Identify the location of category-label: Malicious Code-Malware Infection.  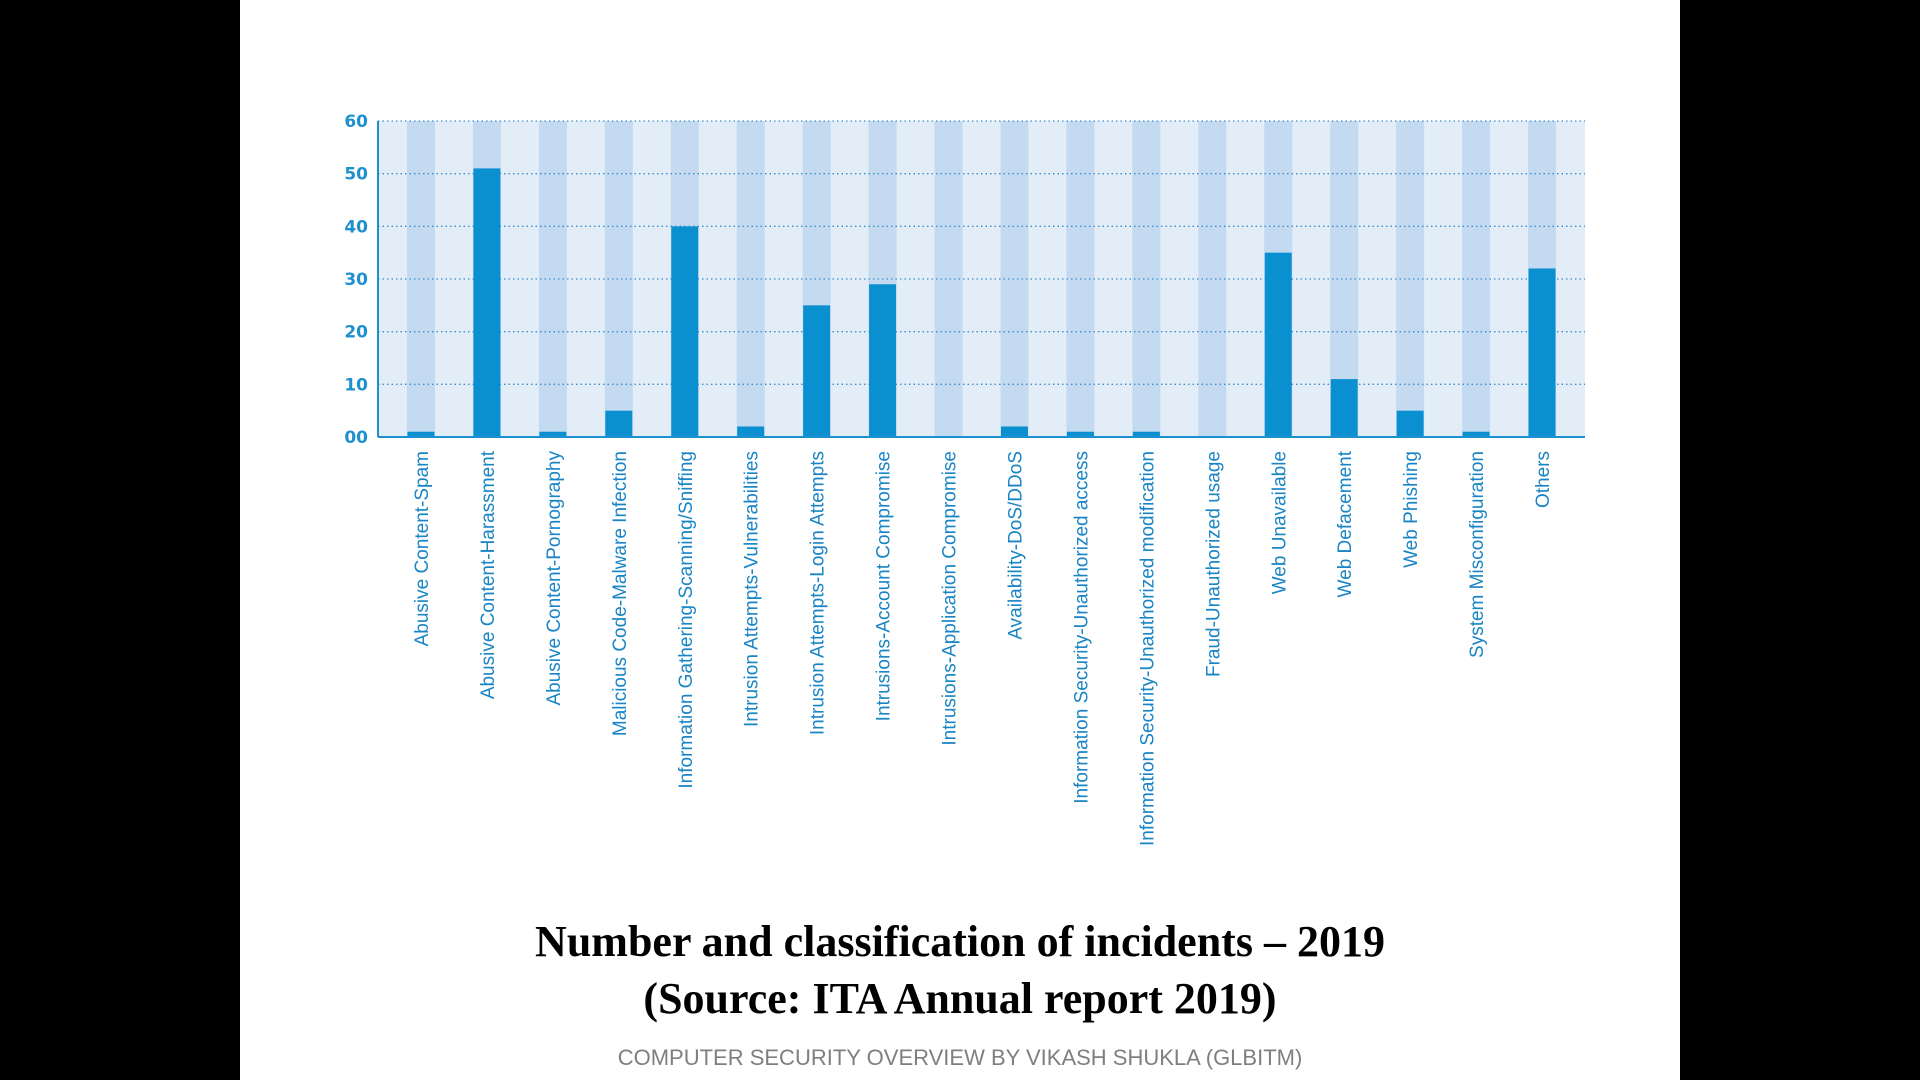
(620, 593).